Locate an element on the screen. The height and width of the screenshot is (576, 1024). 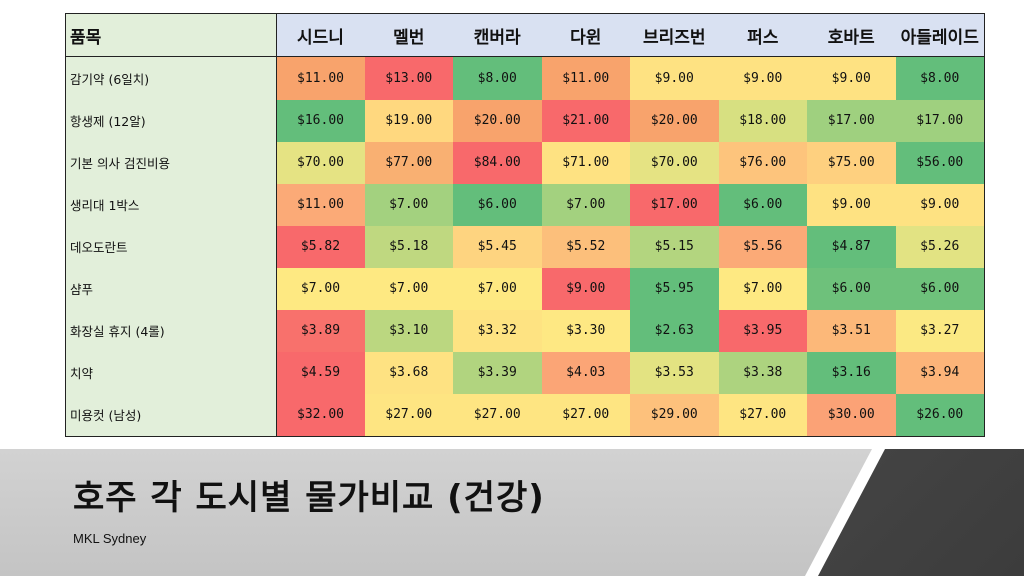
row-item-label: 기본 의사 검진비용 is located at coordinates (171, 162).